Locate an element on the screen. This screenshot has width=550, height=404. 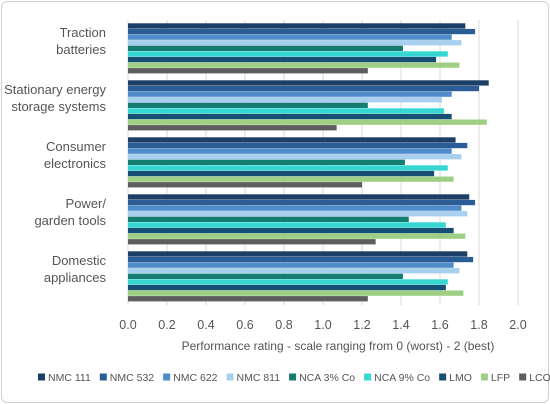
x-tick-label: 1.8 is located at coordinates (478, 325).